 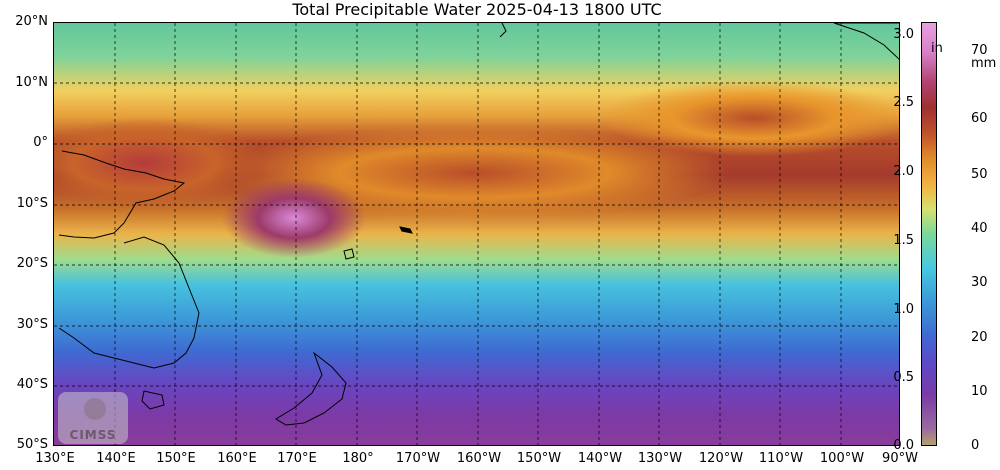 What do you see at coordinates (979, 228) in the screenshot?
I see `colorbar-tick-mm-40: 40` at bounding box center [979, 228].